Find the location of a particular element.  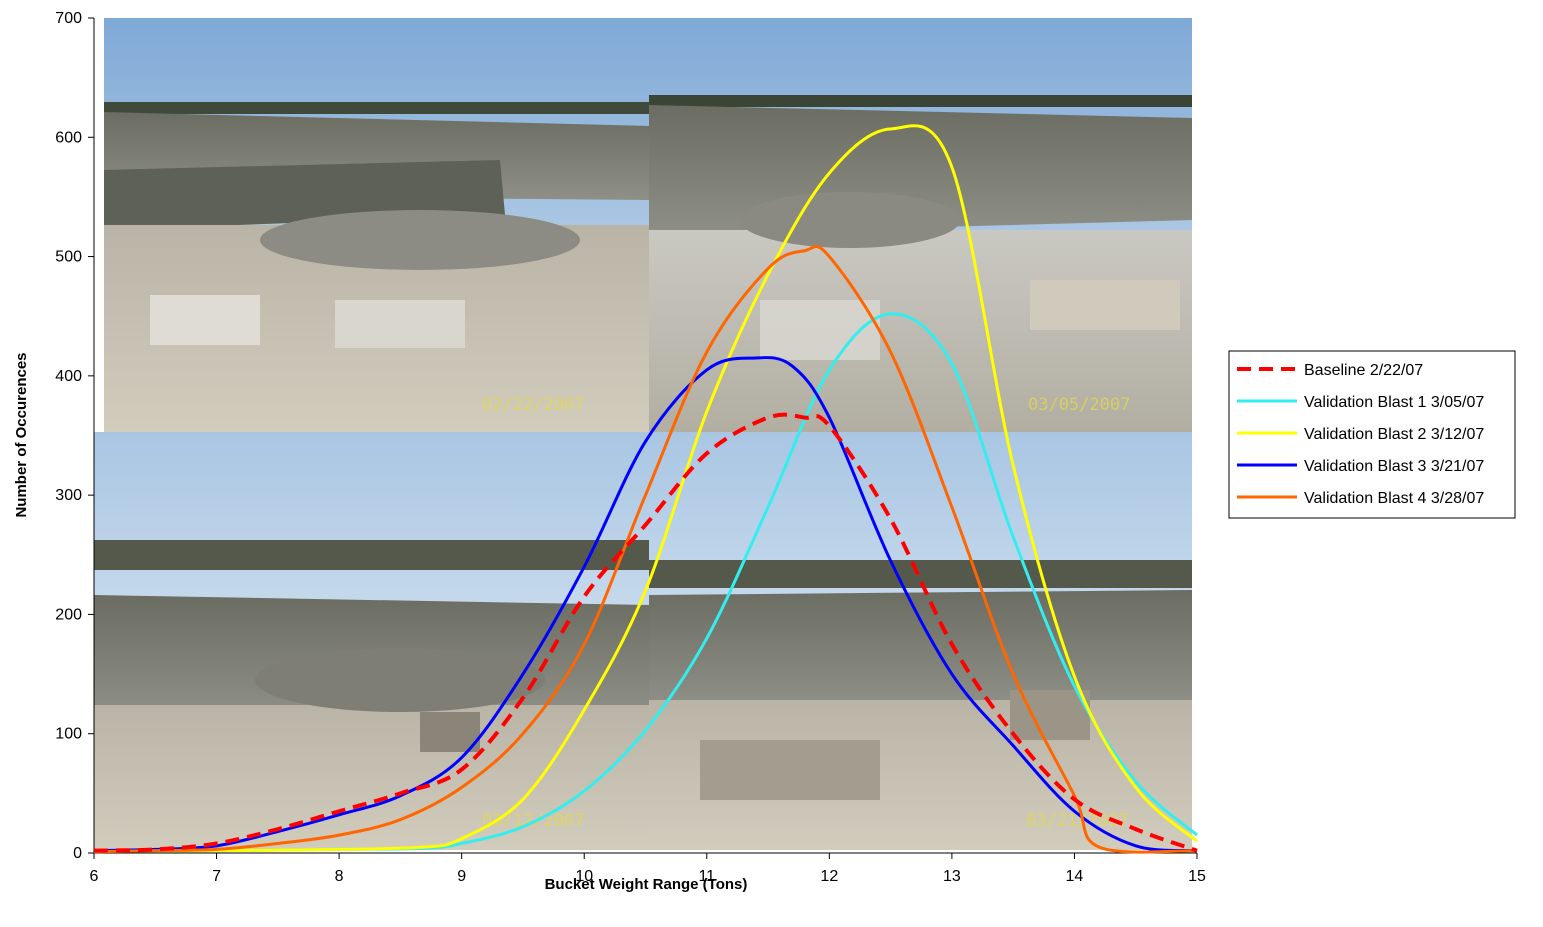

photo-date-stamp: 03/21/2007 is located at coordinates (1077, 821).